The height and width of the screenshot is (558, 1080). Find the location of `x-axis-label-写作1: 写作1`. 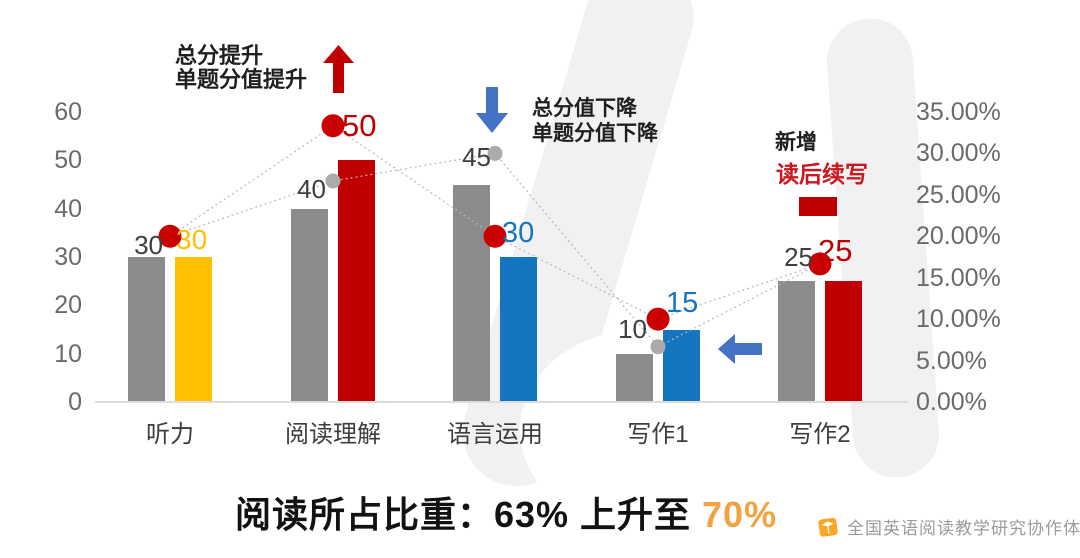

x-axis-label-写作1: 写作1 is located at coordinates (658, 434).